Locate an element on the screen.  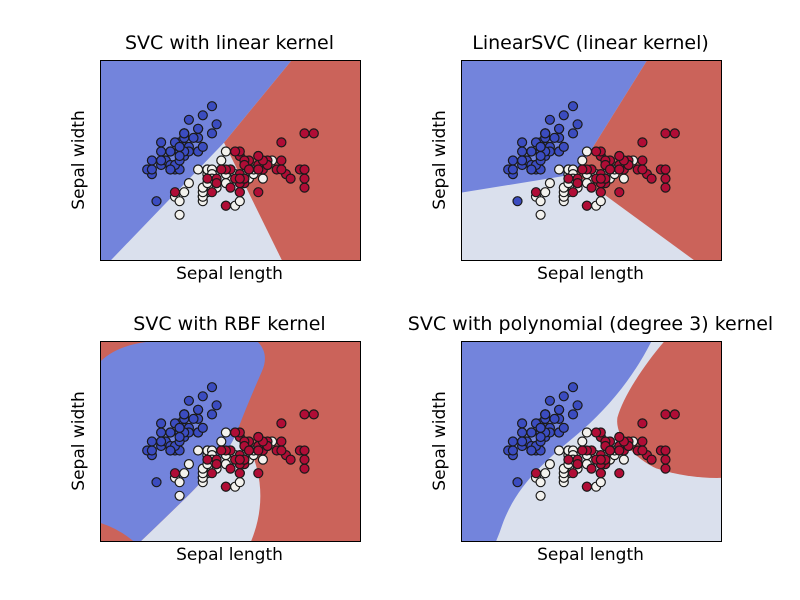
subplot-title: SVC with RBF kernel is located at coordinates (229, 324).